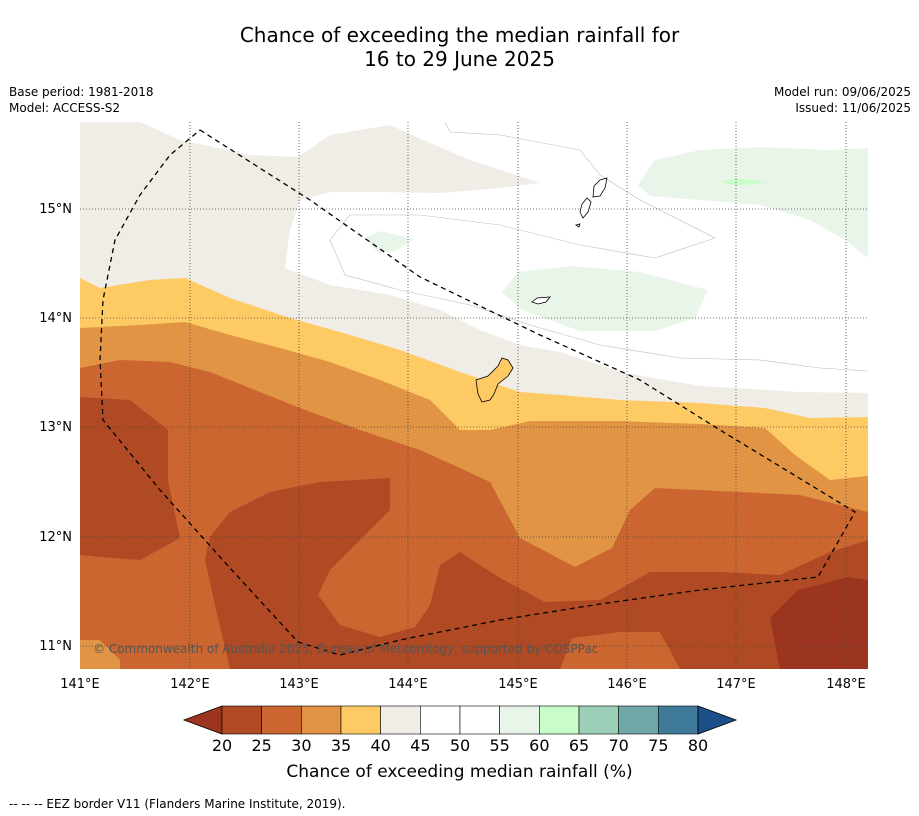 The width and height of the screenshot is (919, 816). I want to click on colorbar-tick-label: 55, so click(499, 745).